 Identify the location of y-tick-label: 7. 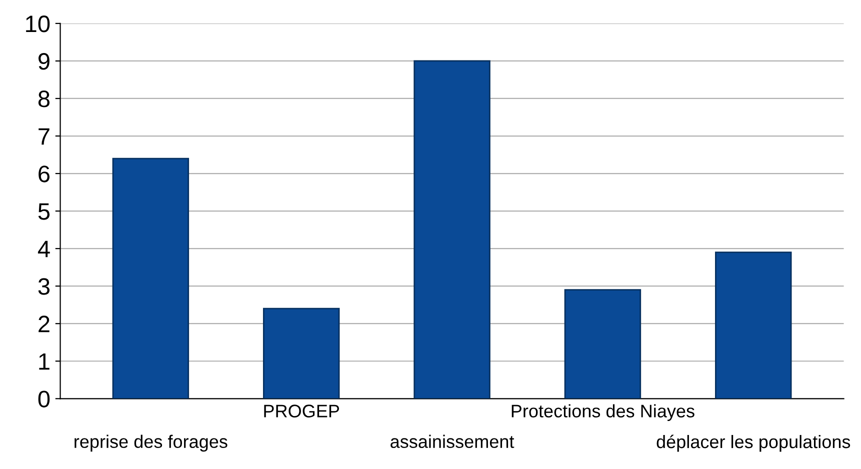
(44, 136).